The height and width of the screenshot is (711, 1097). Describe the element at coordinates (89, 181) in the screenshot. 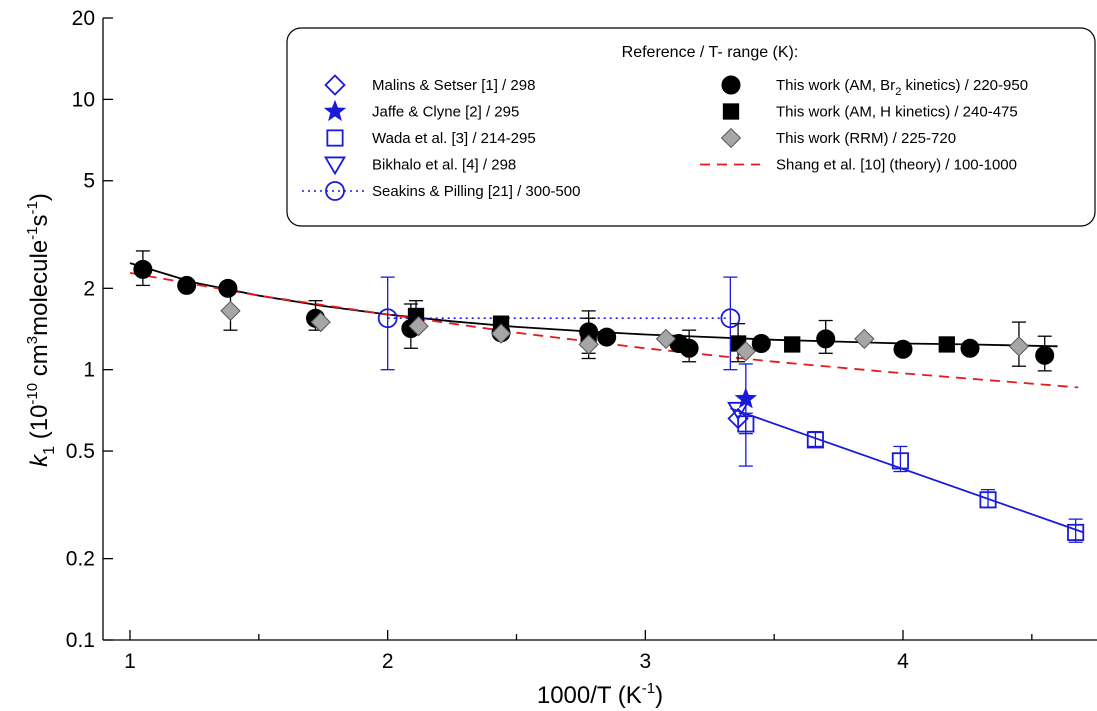

I see `y-tick-label: 5` at that location.